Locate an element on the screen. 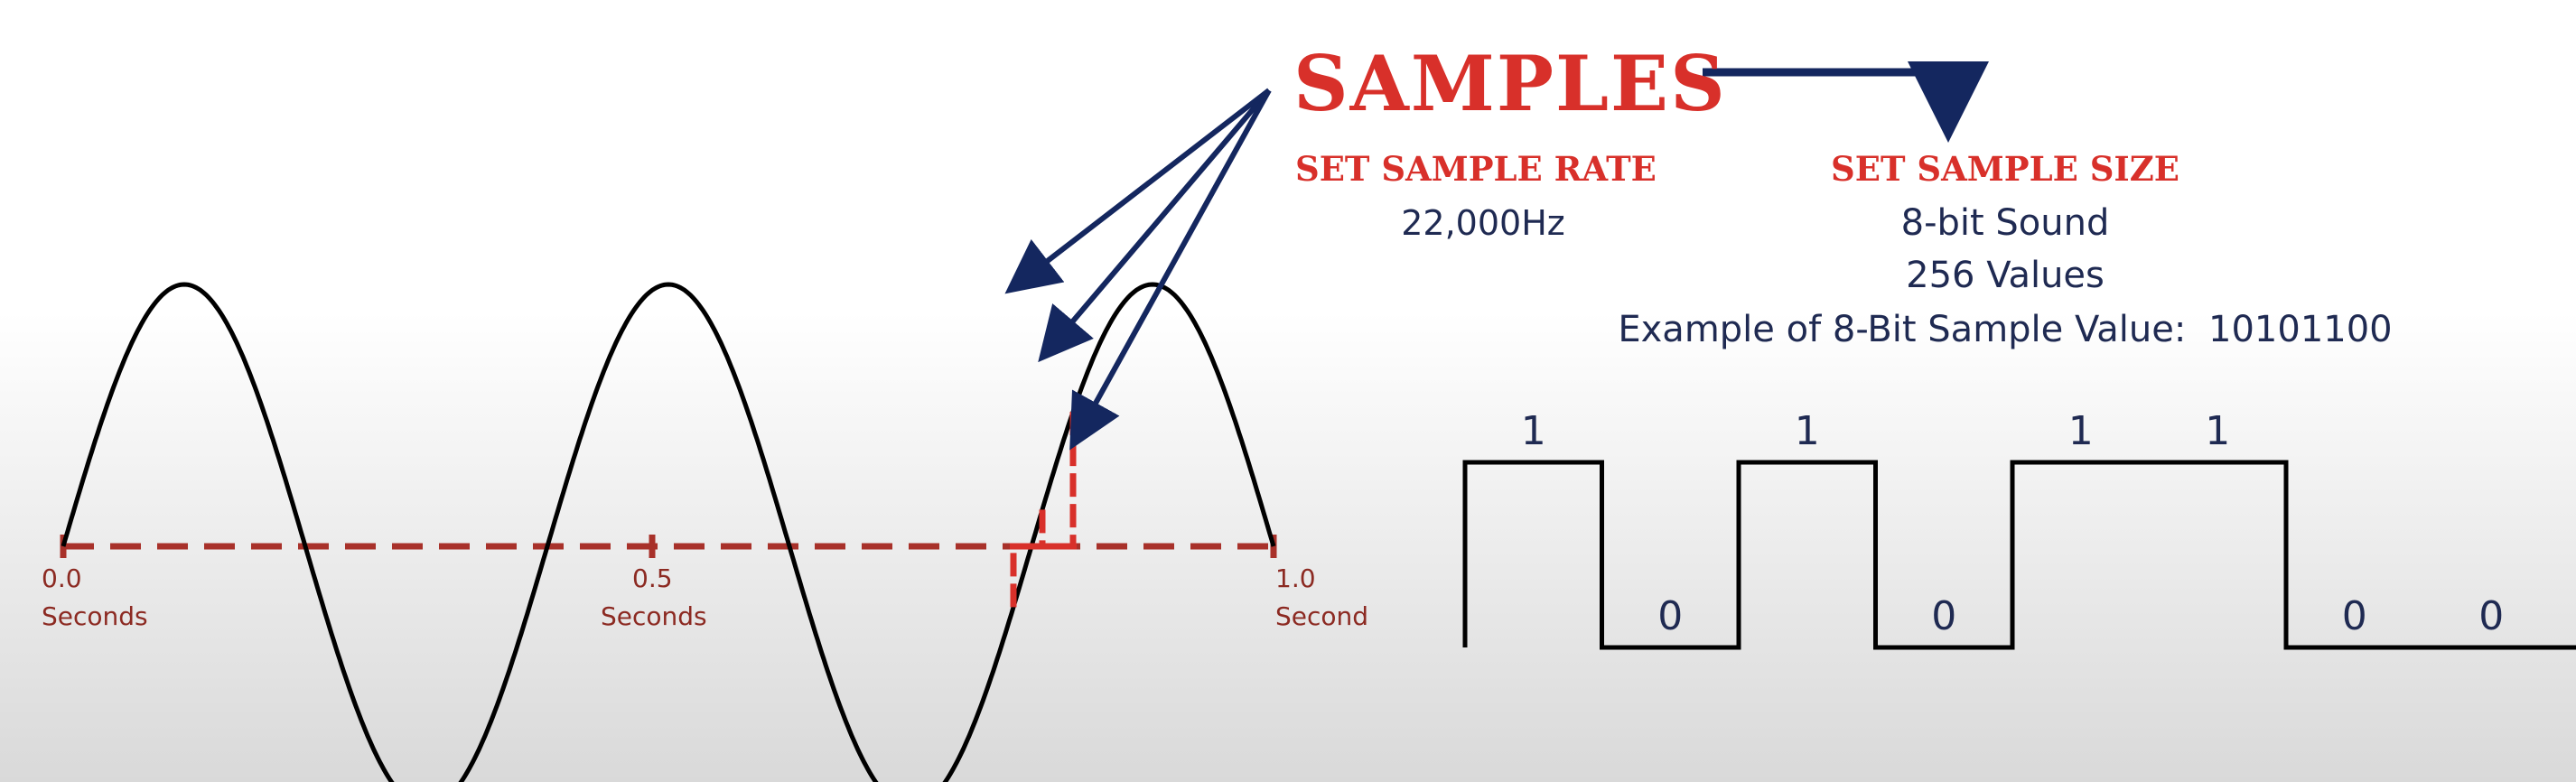 Image resolution: width=2576 pixels, height=782 pixels. sample-rate-heading: SET SAMPLE RATE is located at coordinates (1476, 169).